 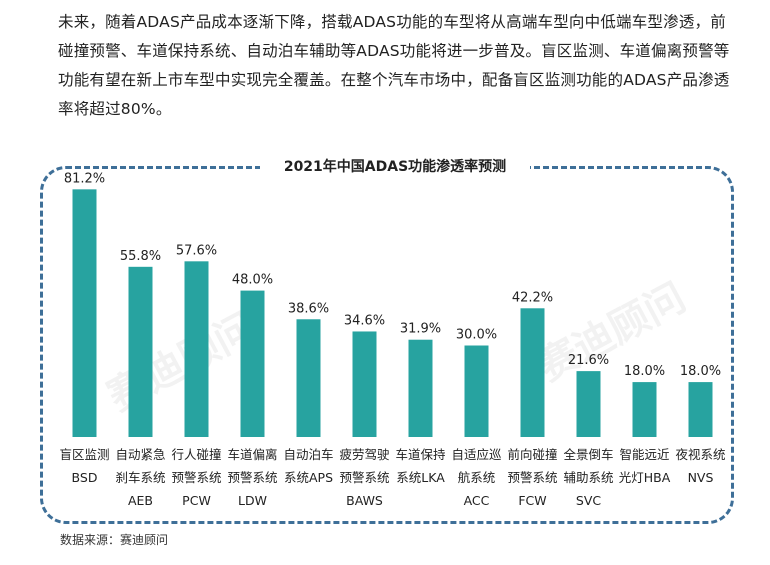 I want to click on data-label: 57.6%, so click(x=196, y=250).